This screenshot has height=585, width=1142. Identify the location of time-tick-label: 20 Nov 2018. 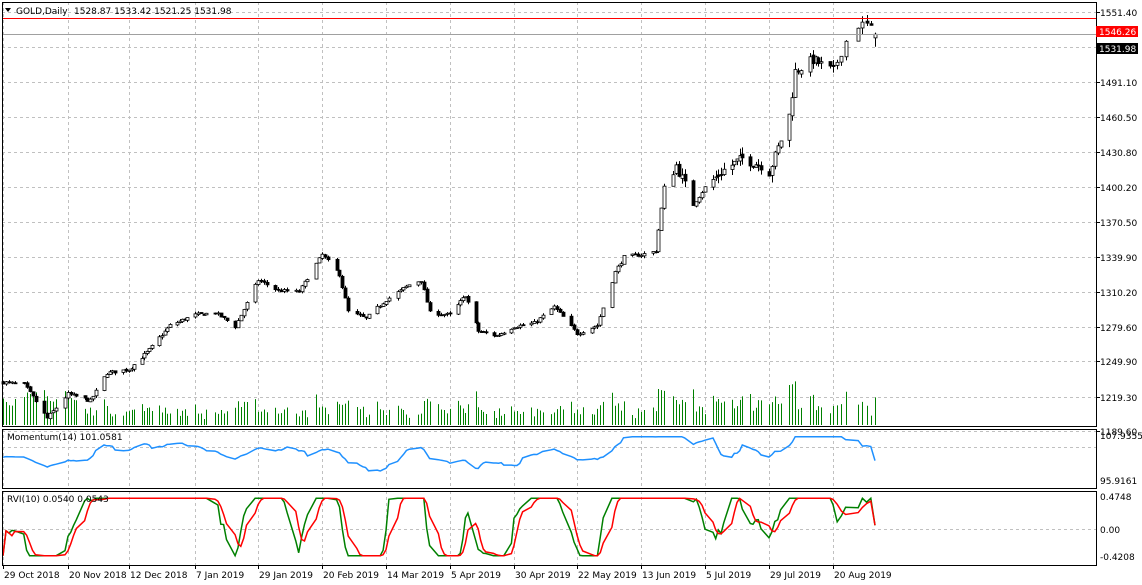
(98, 576).